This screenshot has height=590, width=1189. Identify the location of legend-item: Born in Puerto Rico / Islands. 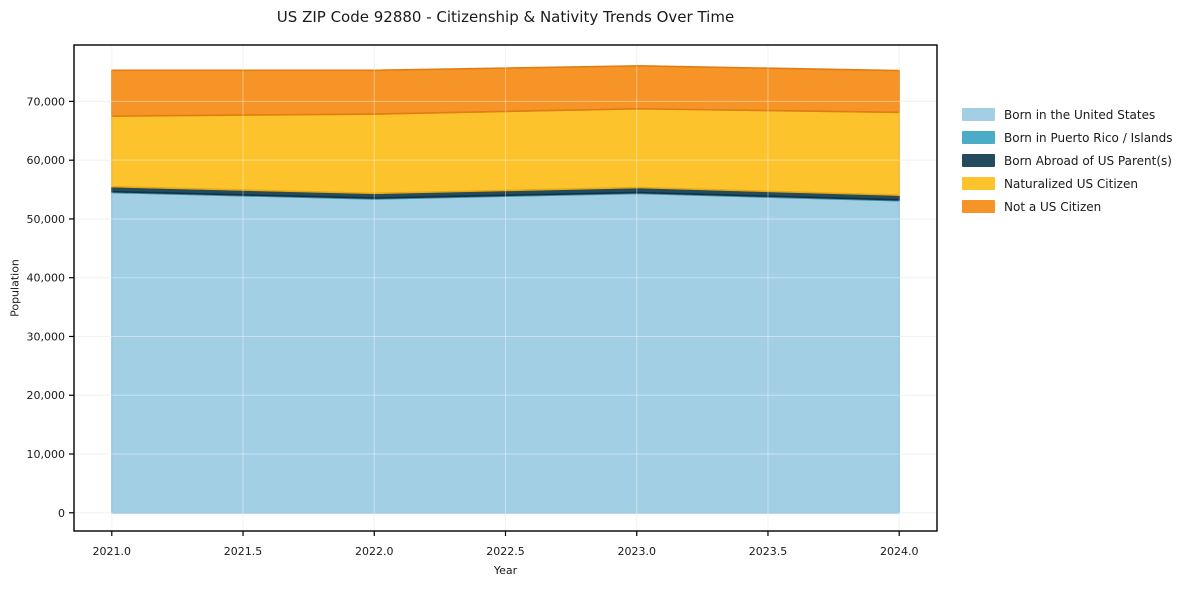
(1067, 137).